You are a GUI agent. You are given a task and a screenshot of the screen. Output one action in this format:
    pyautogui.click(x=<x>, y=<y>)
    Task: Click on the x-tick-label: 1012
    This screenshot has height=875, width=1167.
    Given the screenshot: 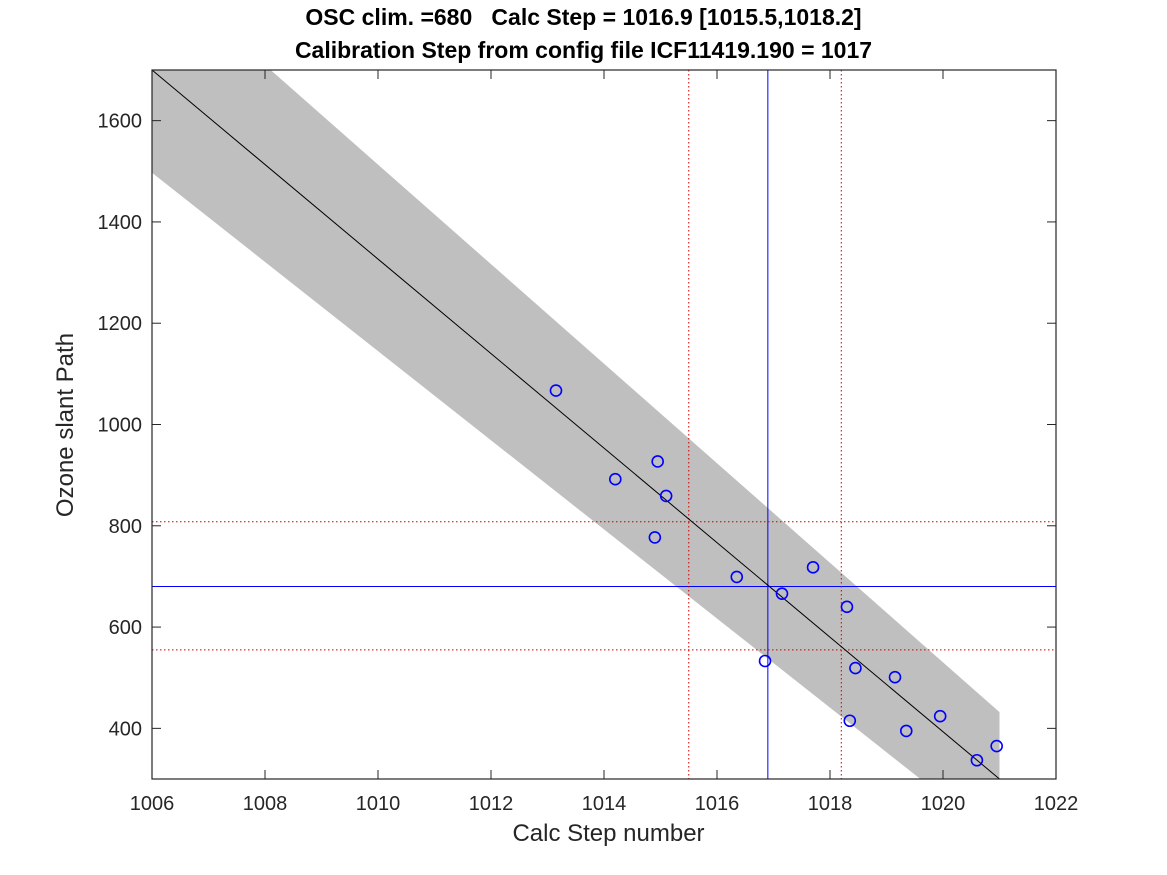 What is the action you would take?
    pyautogui.click(x=491, y=804)
    